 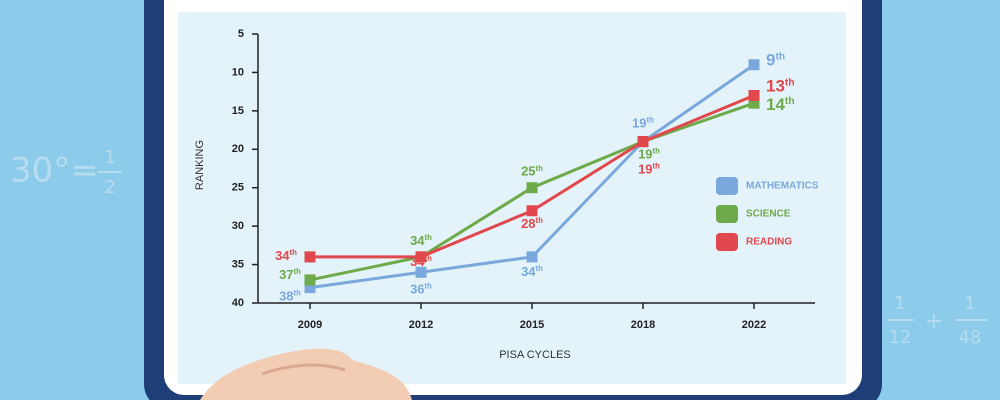 What do you see at coordinates (643, 325) in the screenshot?
I see `x-tick-label: 2018` at bounding box center [643, 325].